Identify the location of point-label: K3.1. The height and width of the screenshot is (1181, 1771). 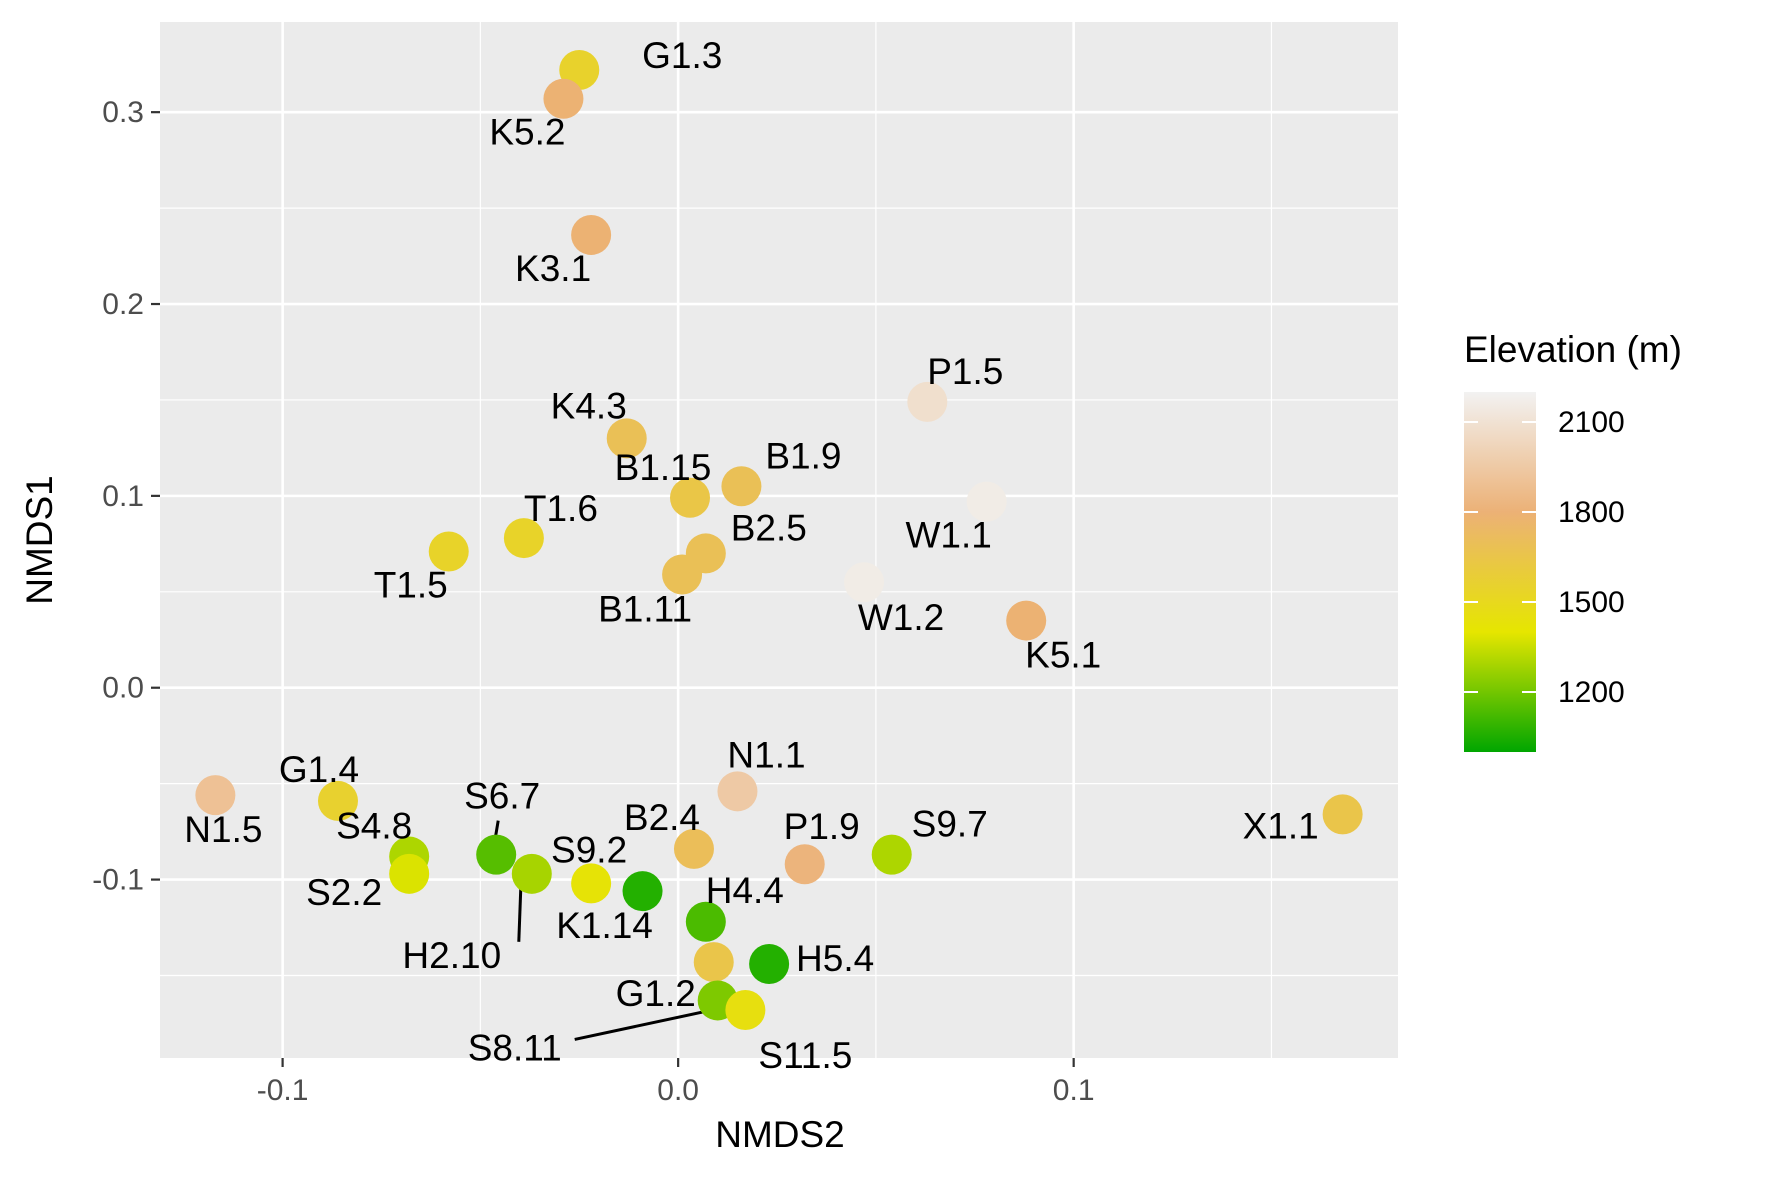
(553, 268).